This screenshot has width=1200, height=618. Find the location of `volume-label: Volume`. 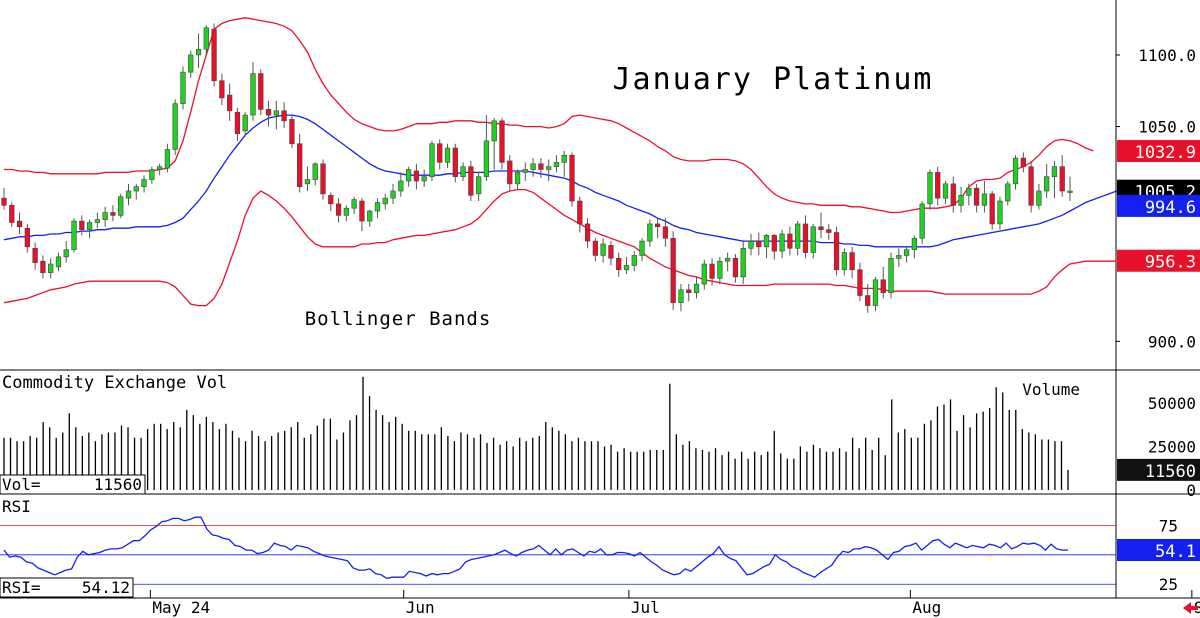

volume-label: Volume is located at coordinates (1051, 389).